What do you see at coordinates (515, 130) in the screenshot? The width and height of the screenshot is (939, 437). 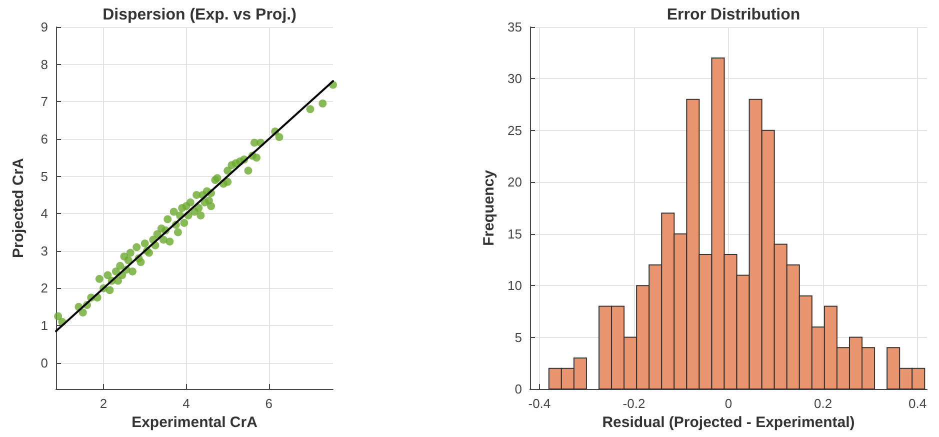 I see `y-tick-label: 25` at bounding box center [515, 130].